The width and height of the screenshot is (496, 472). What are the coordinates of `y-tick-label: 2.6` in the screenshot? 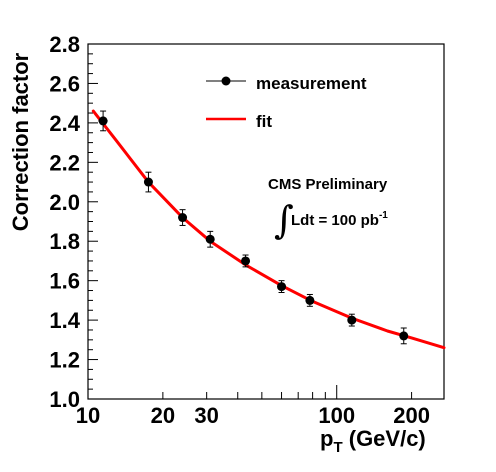 It's located at (64, 83).